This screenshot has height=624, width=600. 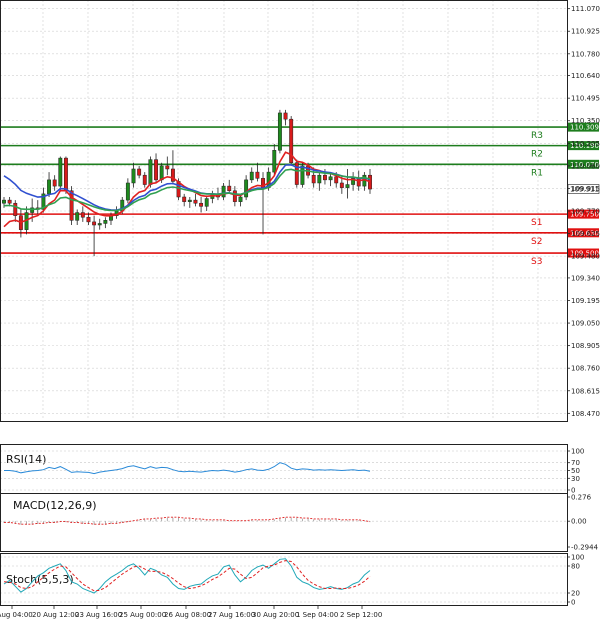 I want to click on indicator-tick-label: 50, so click(x=575, y=471).